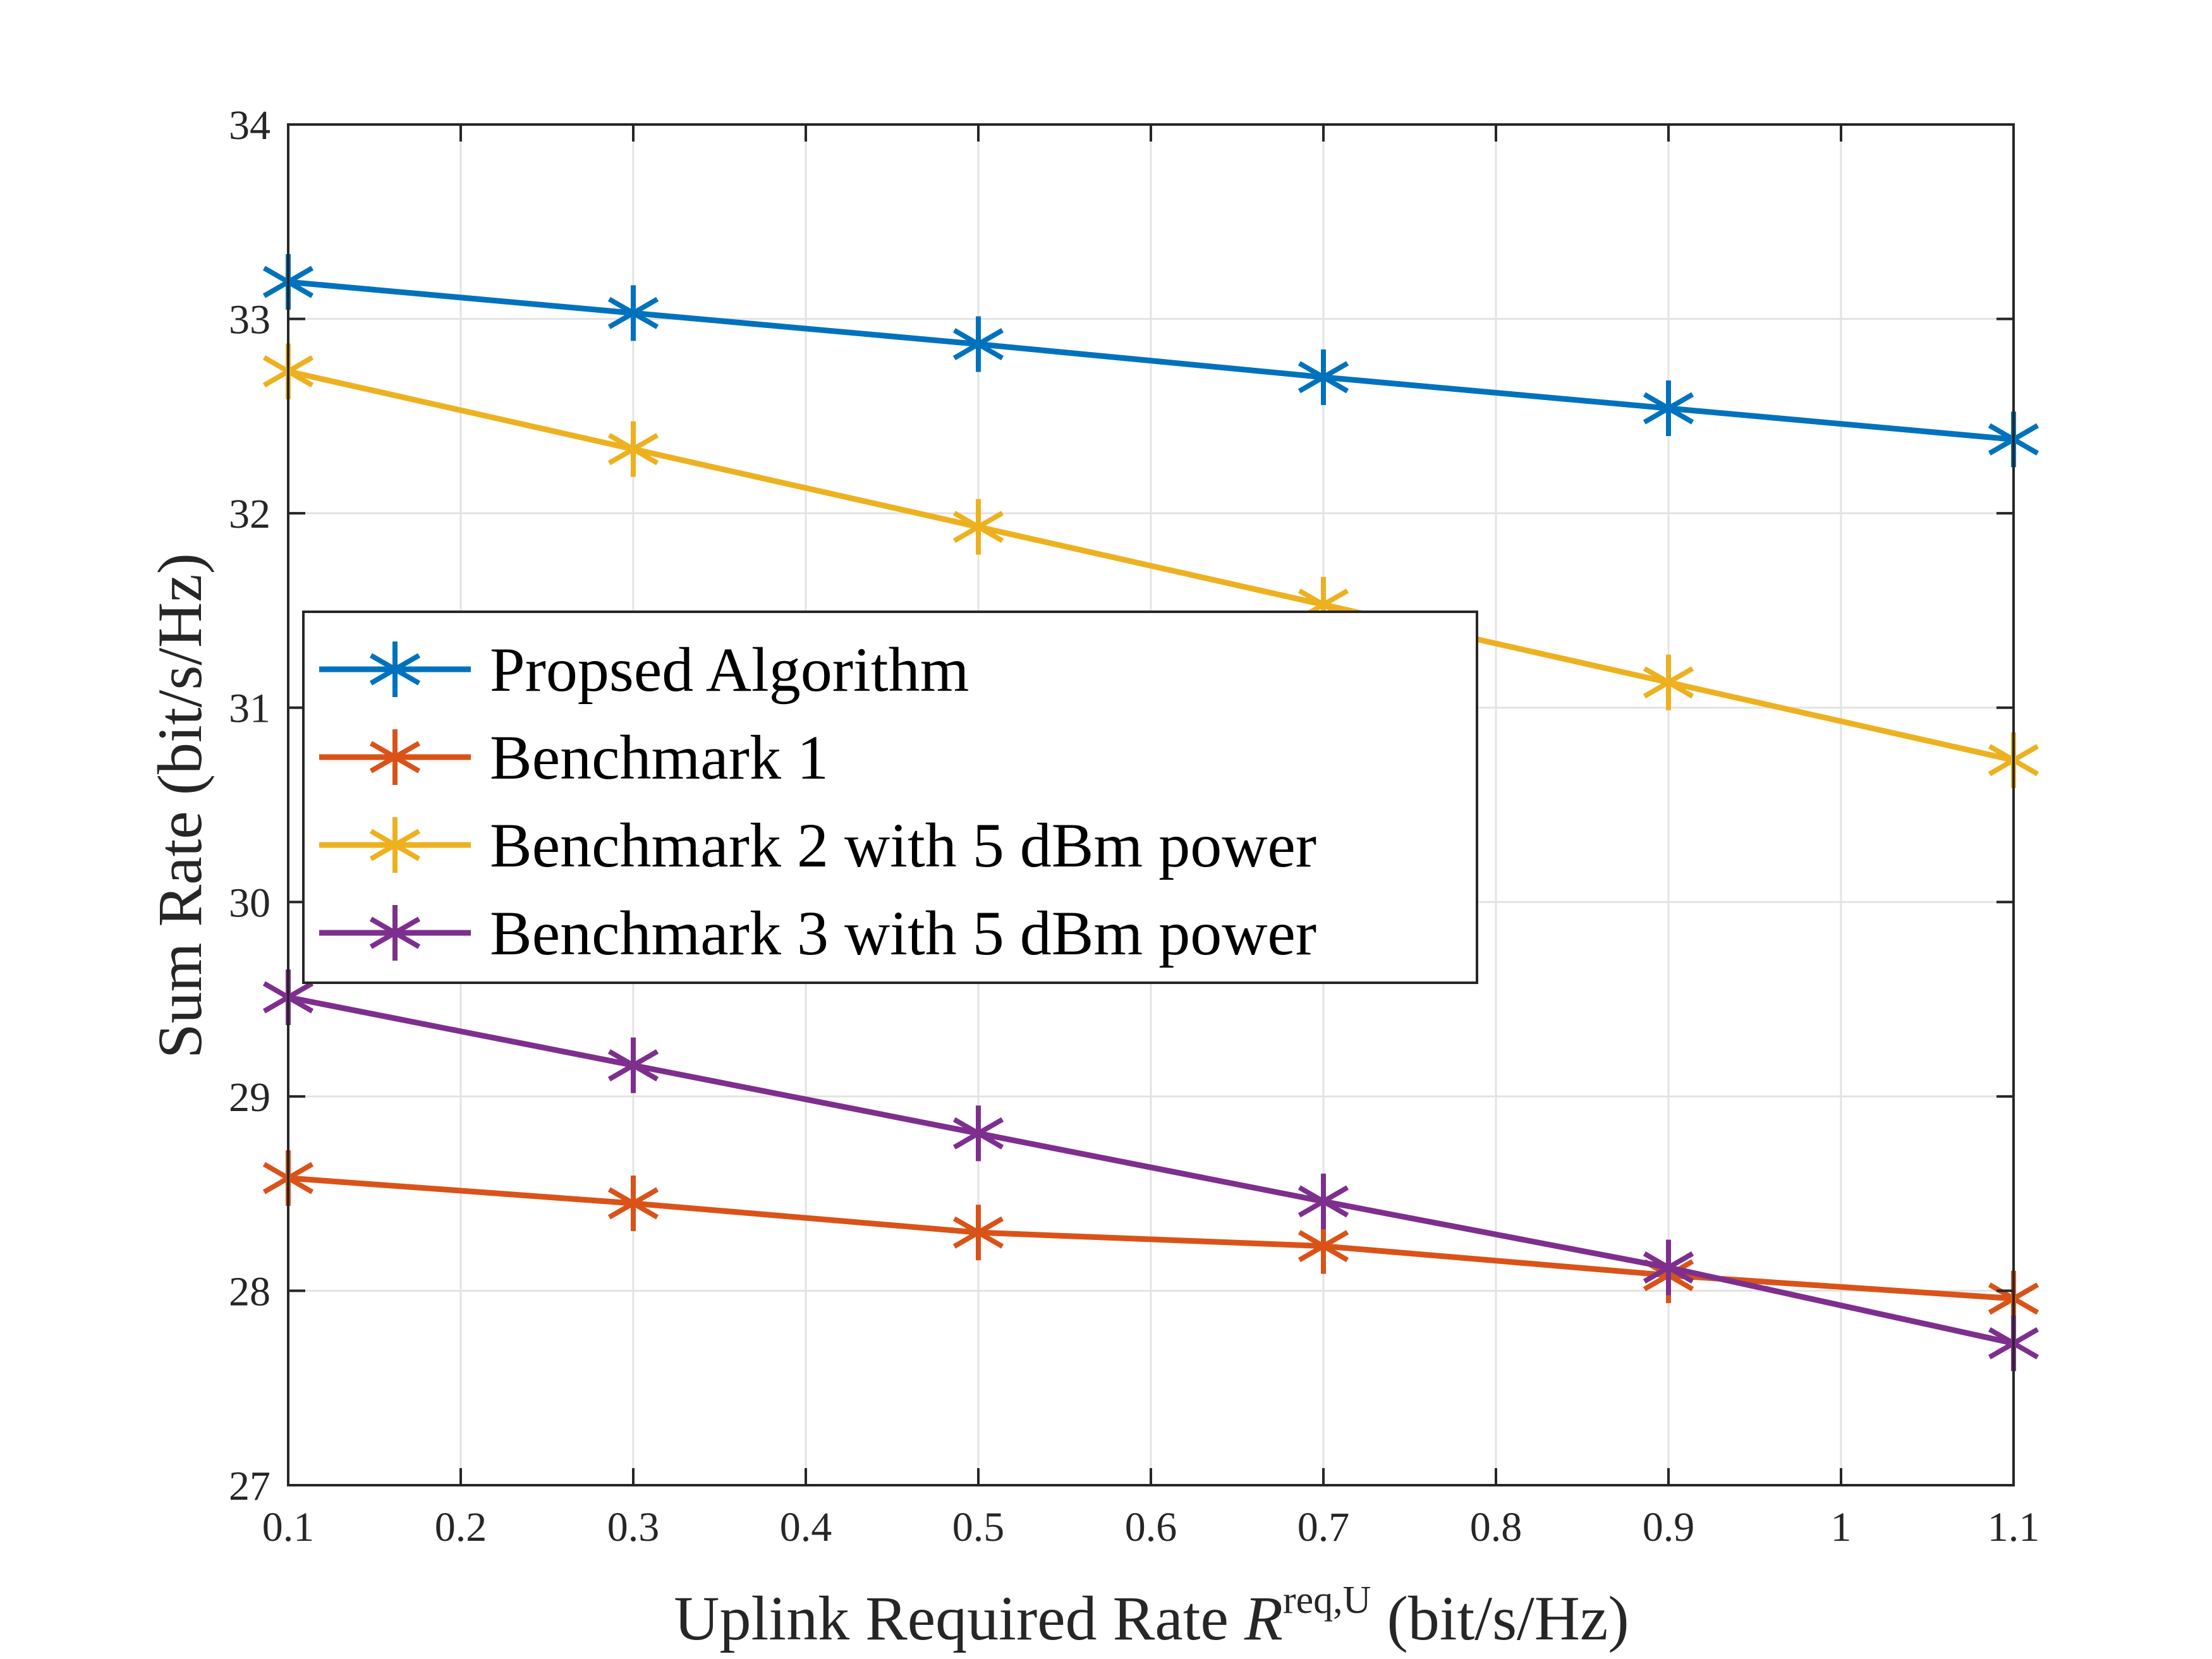 Image resolution: width=2212 pixels, height=1659 pixels. Describe the element at coordinates (1500, 1618) in the screenshot. I see `x-axis-label-suffix: (bit/s/Hz)` at that location.